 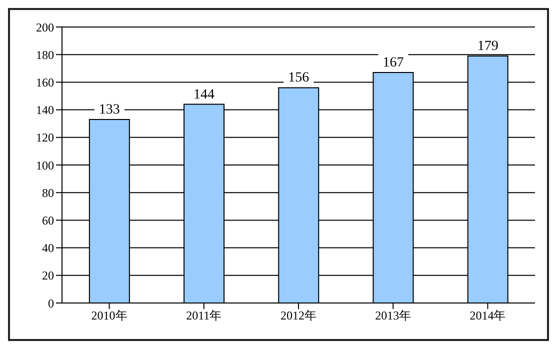 What do you see at coordinates (109, 315) in the screenshot?
I see `x-tick-label: 2010年` at bounding box center [109, 315].